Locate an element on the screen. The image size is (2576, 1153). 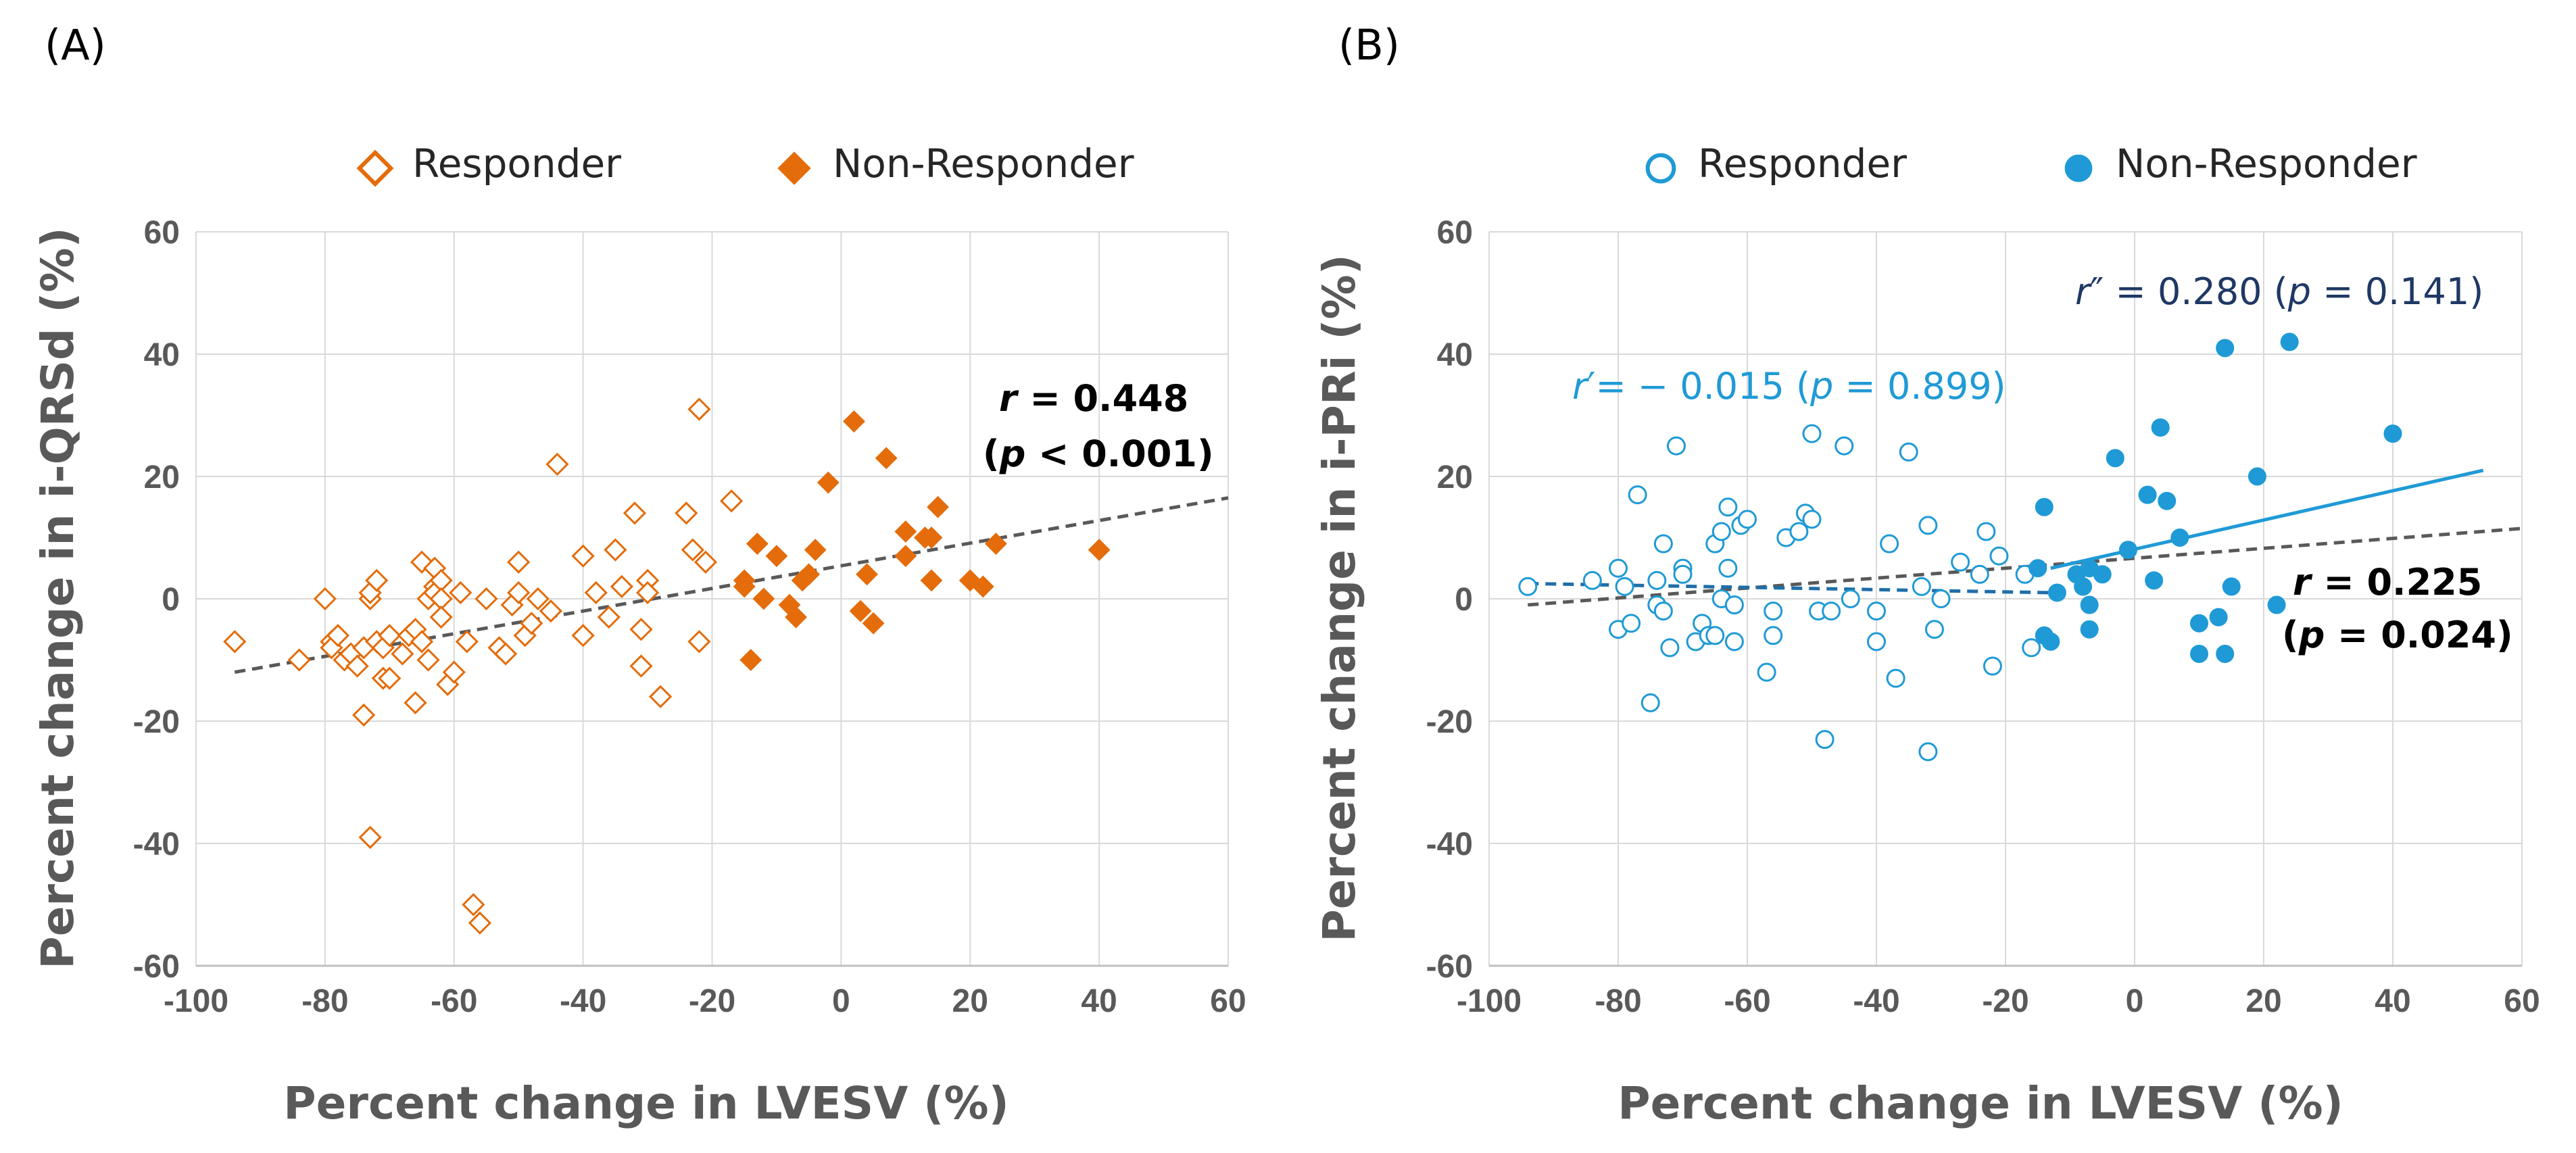
legend-label-non-responder: Non-Responder is located at coordinates (984, 164).